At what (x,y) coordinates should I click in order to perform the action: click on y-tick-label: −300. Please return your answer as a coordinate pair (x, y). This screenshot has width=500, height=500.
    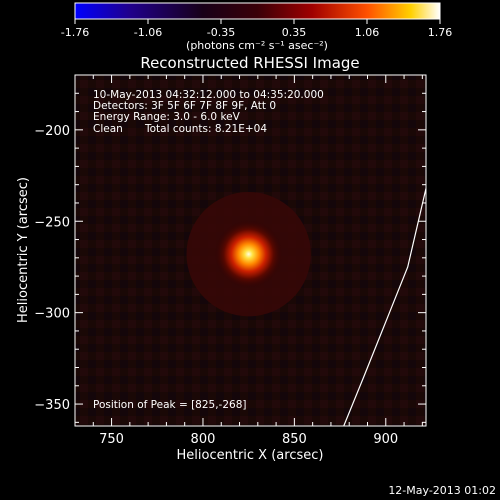
    Looking at the image, I should click on (52, 314).